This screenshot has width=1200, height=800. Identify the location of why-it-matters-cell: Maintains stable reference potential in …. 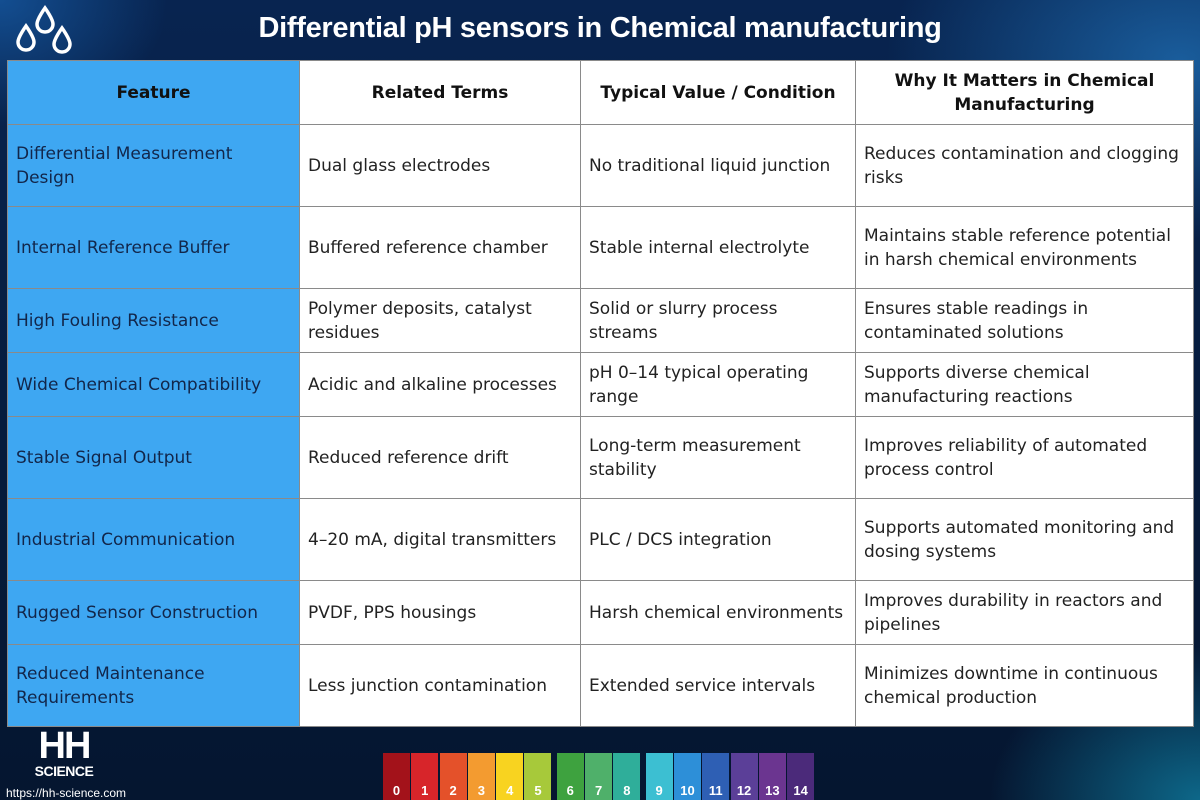
(1024, 247).